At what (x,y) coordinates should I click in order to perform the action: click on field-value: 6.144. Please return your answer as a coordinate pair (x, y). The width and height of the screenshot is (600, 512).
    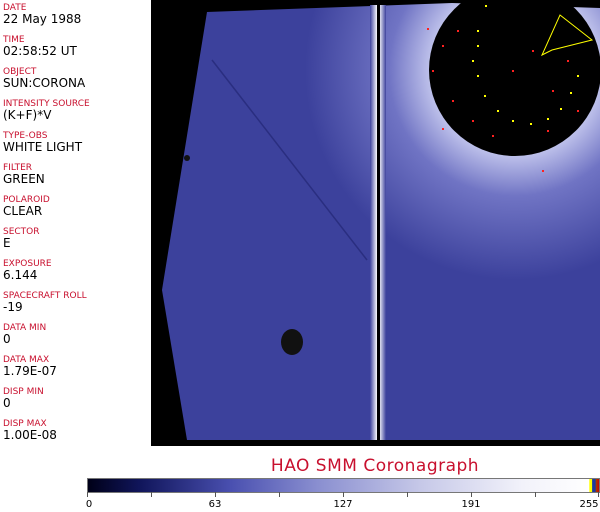
    Looking at the image, I should click on (20, 275).